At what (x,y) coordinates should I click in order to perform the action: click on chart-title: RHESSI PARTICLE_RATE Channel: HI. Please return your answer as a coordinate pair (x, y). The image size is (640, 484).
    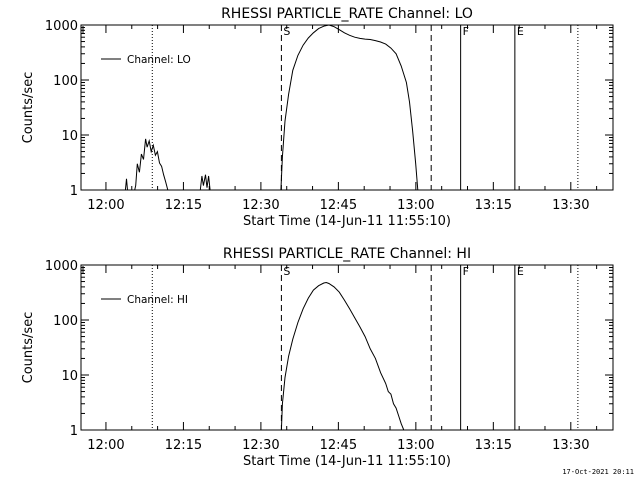
    Looking at the image, I should click on (347, 254).